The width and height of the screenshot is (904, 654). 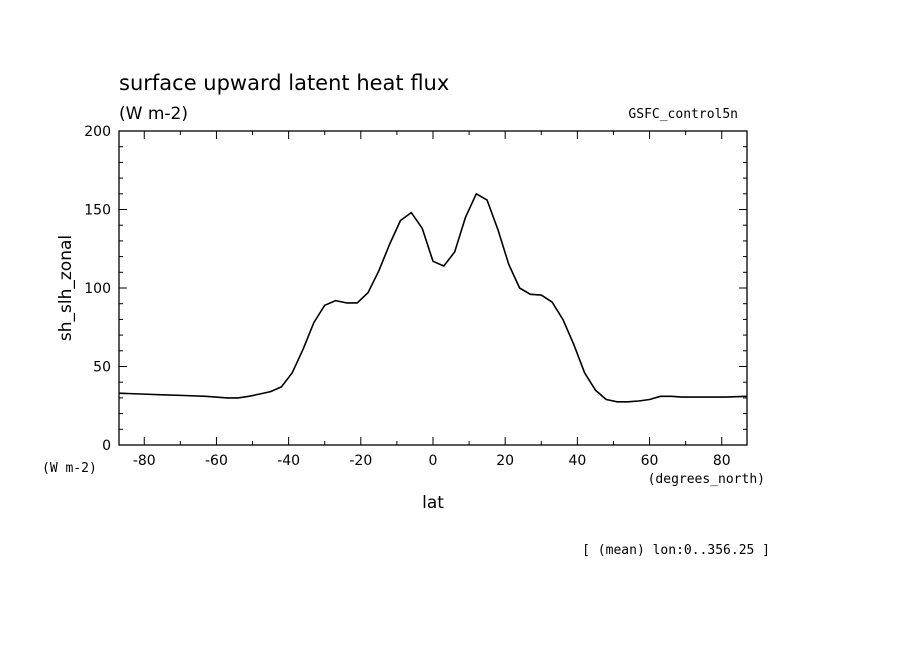 I want to click on x-tick-label: 60, so click(x=650, y=461).